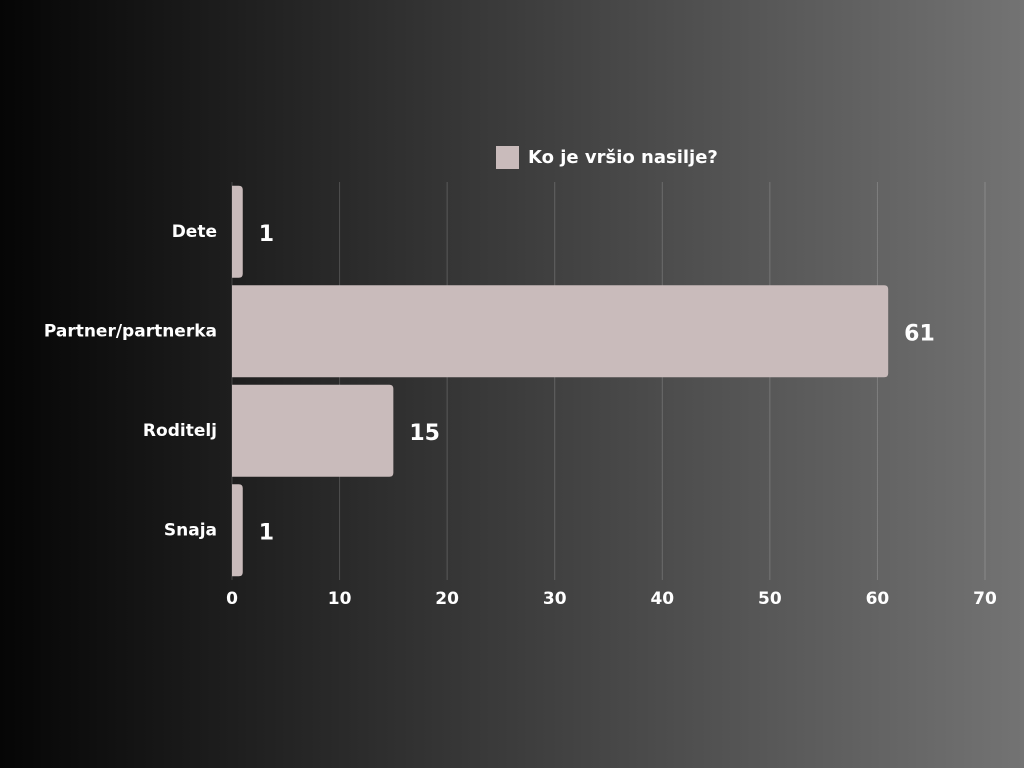 The image size is (1024, 768). I want to click on x-tick-label: 70, so click(985, 599).